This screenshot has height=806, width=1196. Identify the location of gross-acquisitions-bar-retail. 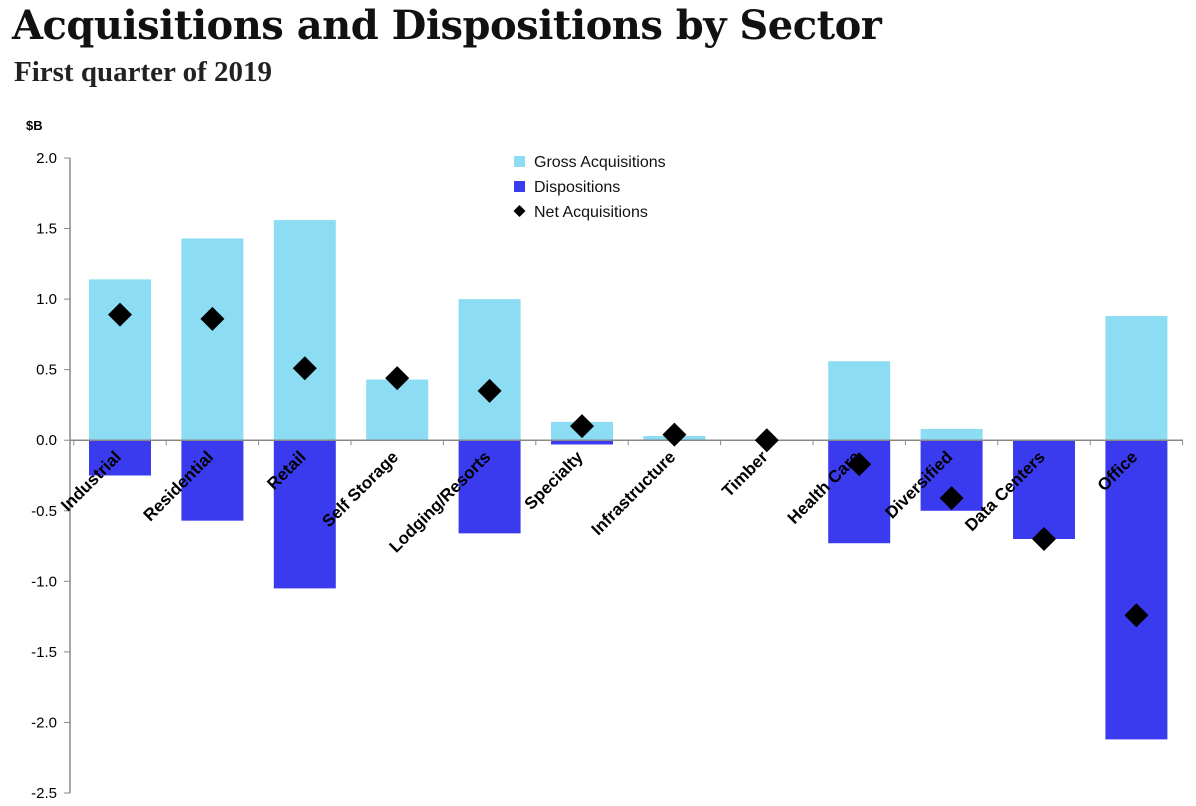
(304, 330).